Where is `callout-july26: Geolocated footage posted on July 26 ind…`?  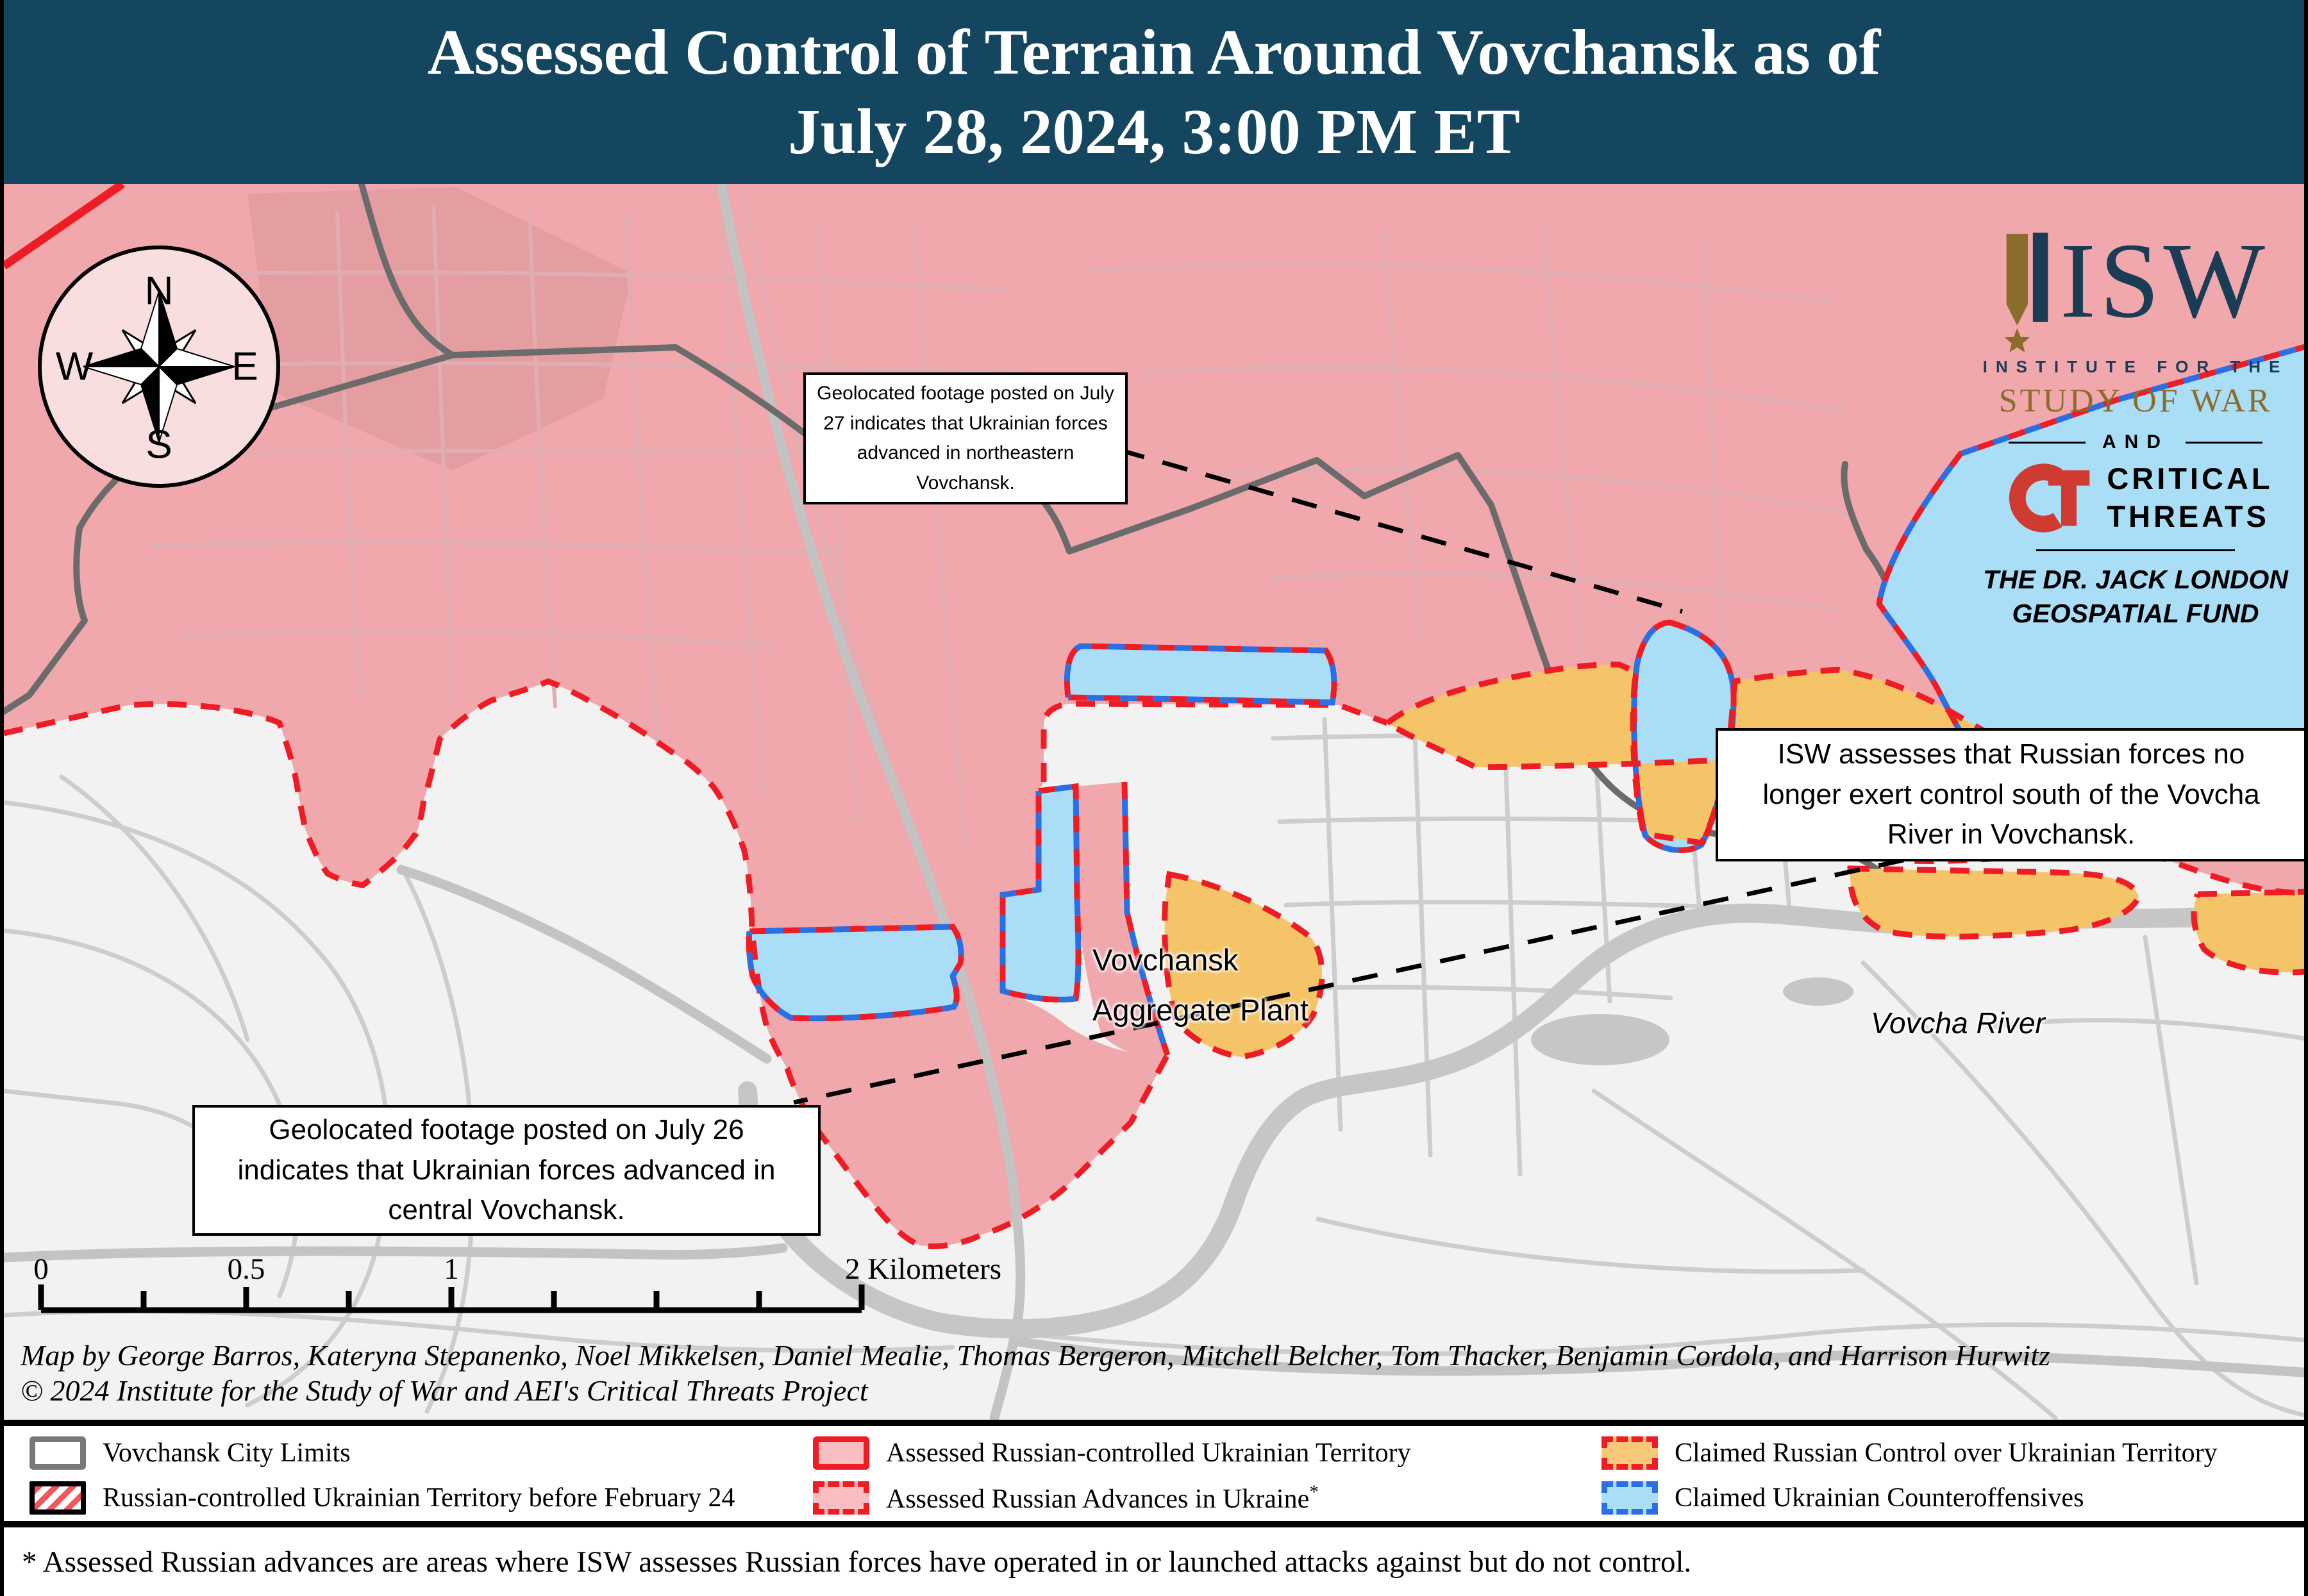
callout-july26: Geolocated footage posted on July 26 ind… is located at coordinates (506, 1170).